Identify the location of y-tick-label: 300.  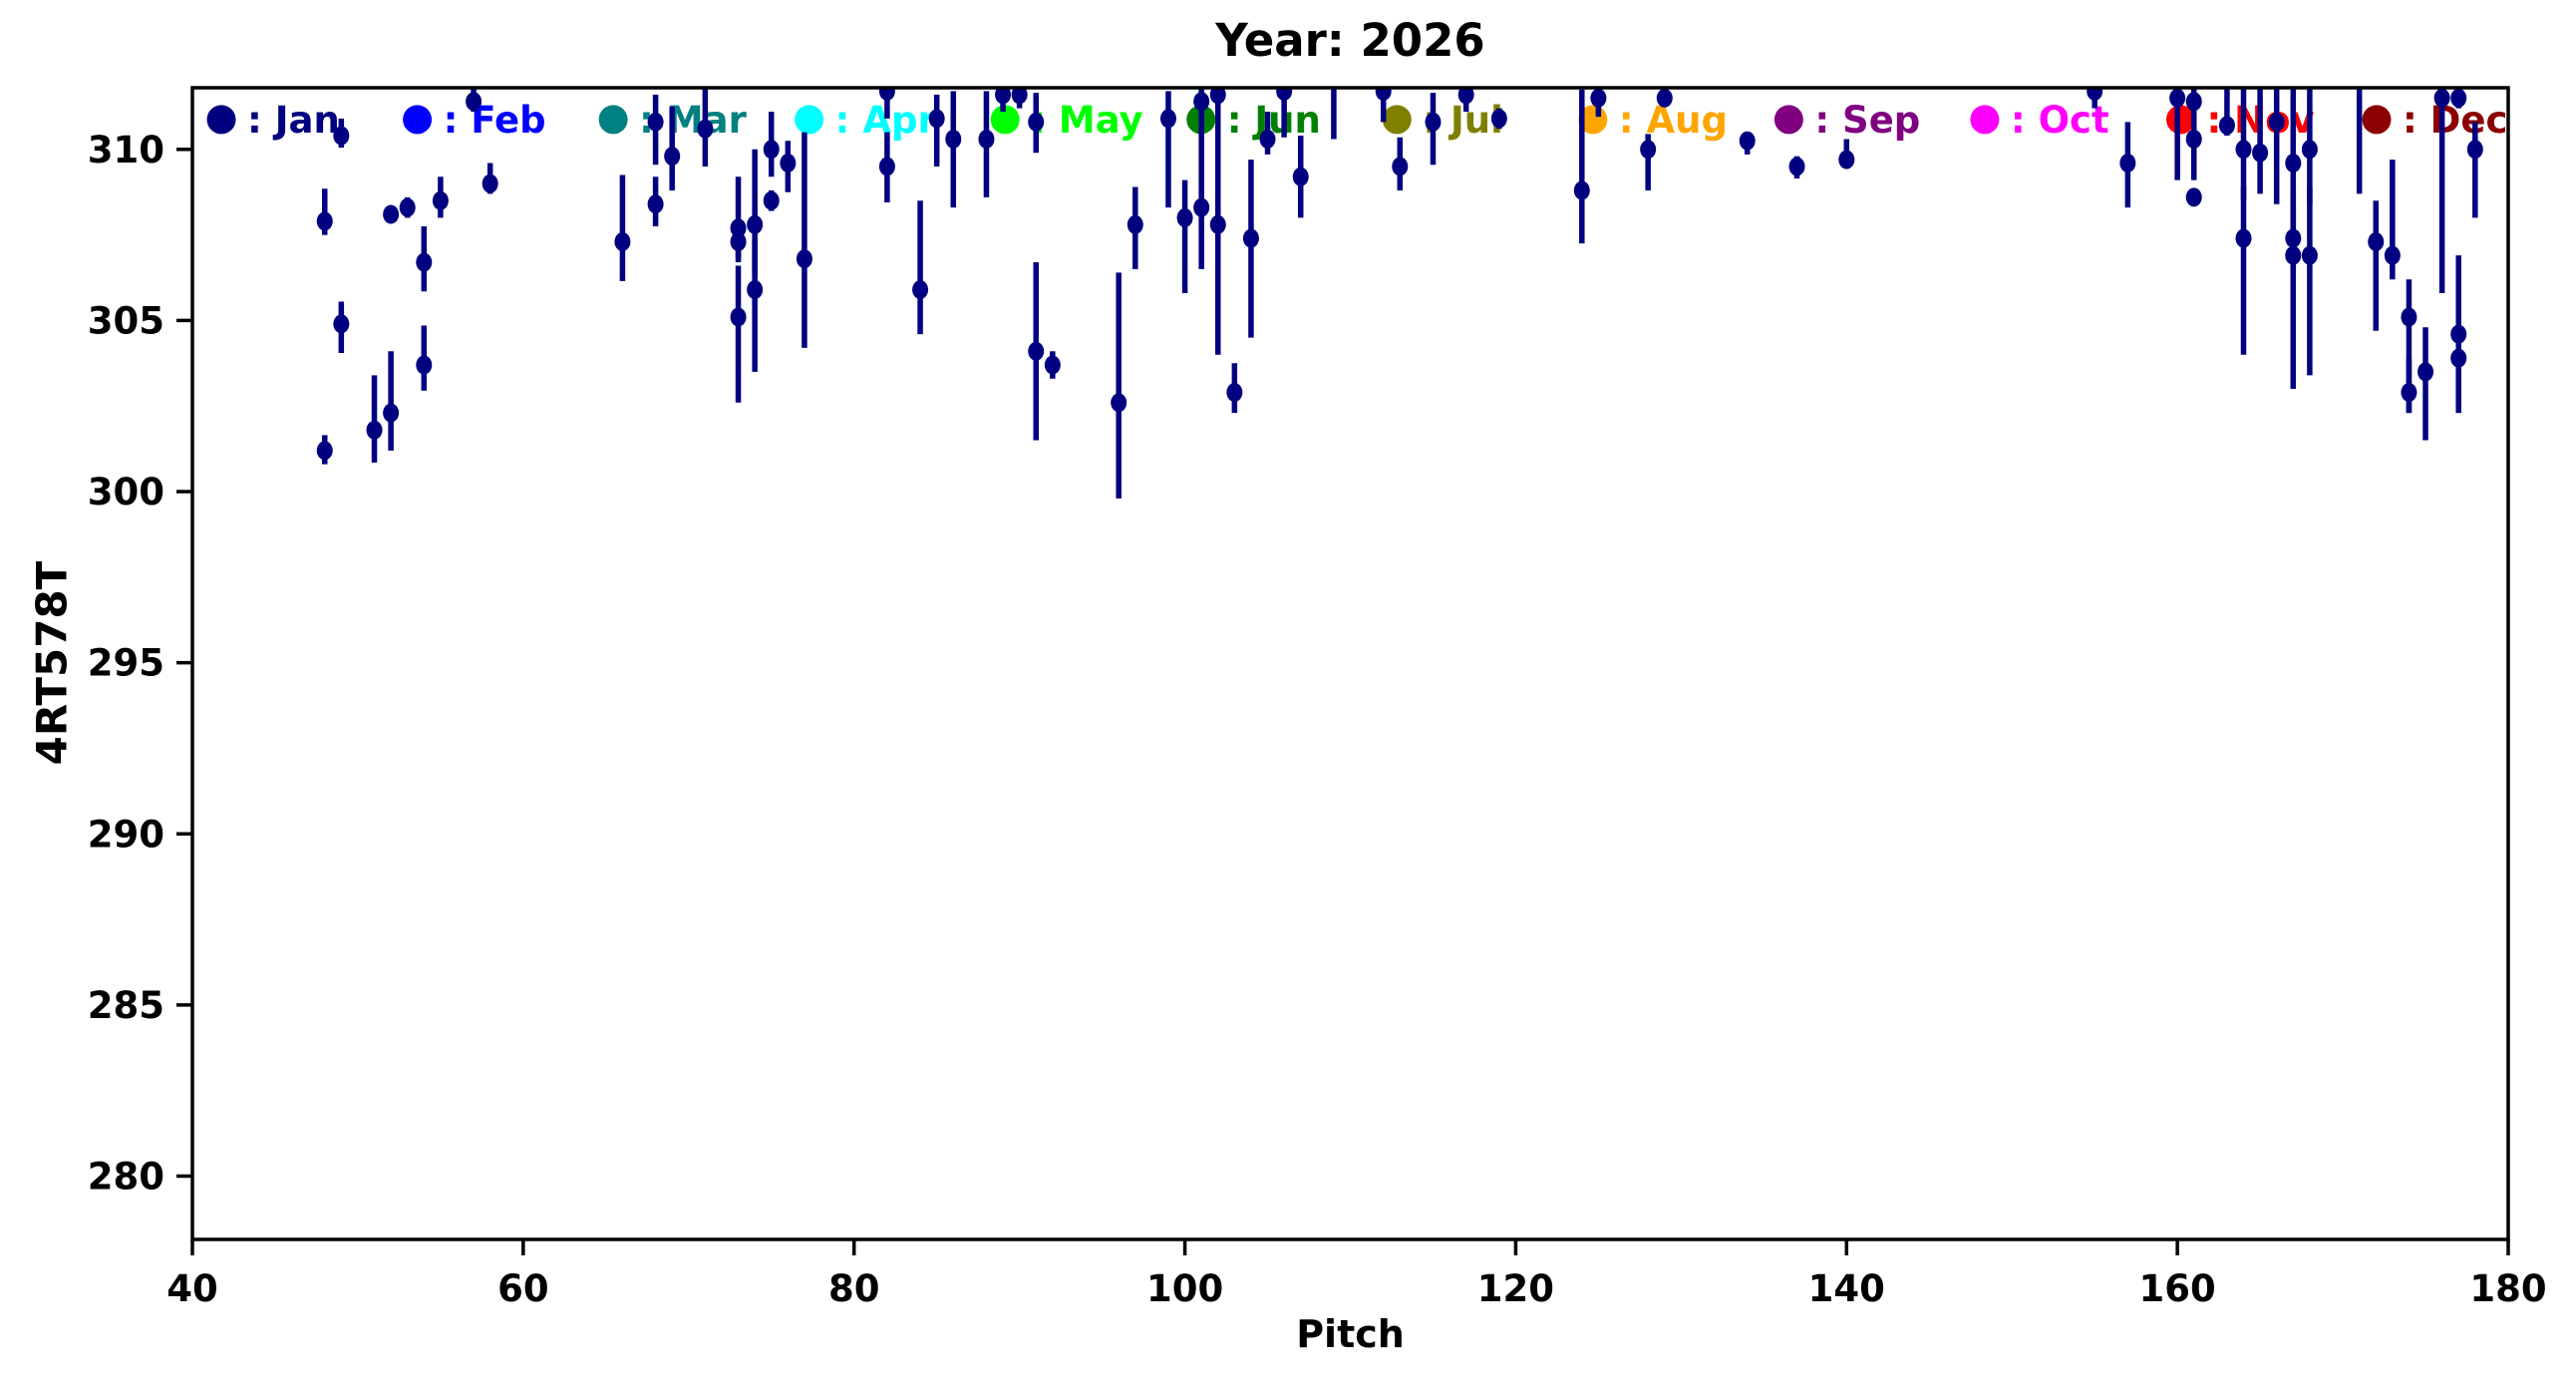
(126, 493).